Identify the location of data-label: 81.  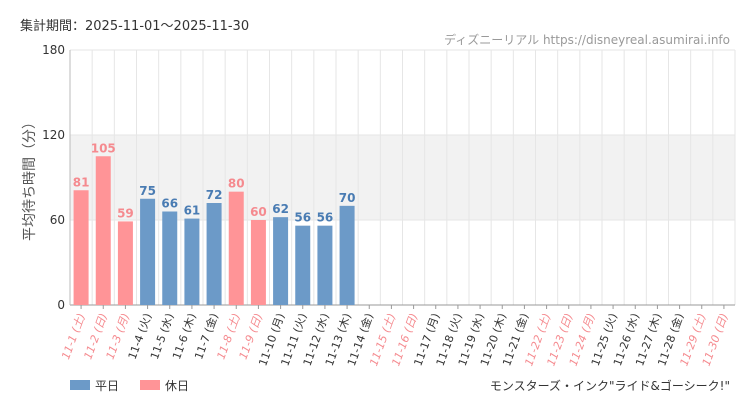
(81, 182).